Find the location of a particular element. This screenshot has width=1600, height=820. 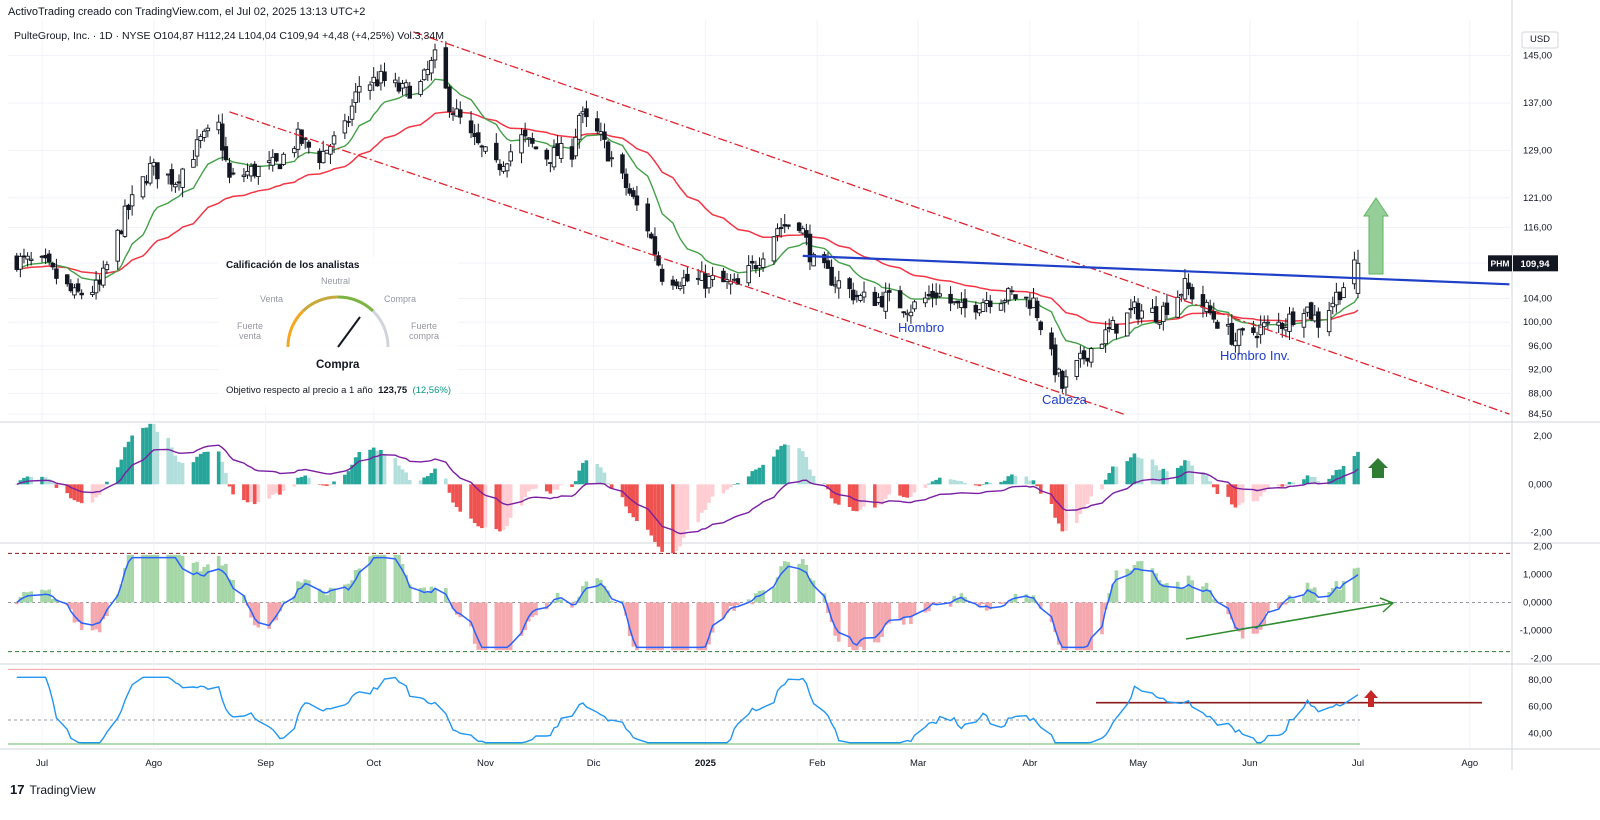

time-tick-label: Dic is located at coordinates (594, 763).